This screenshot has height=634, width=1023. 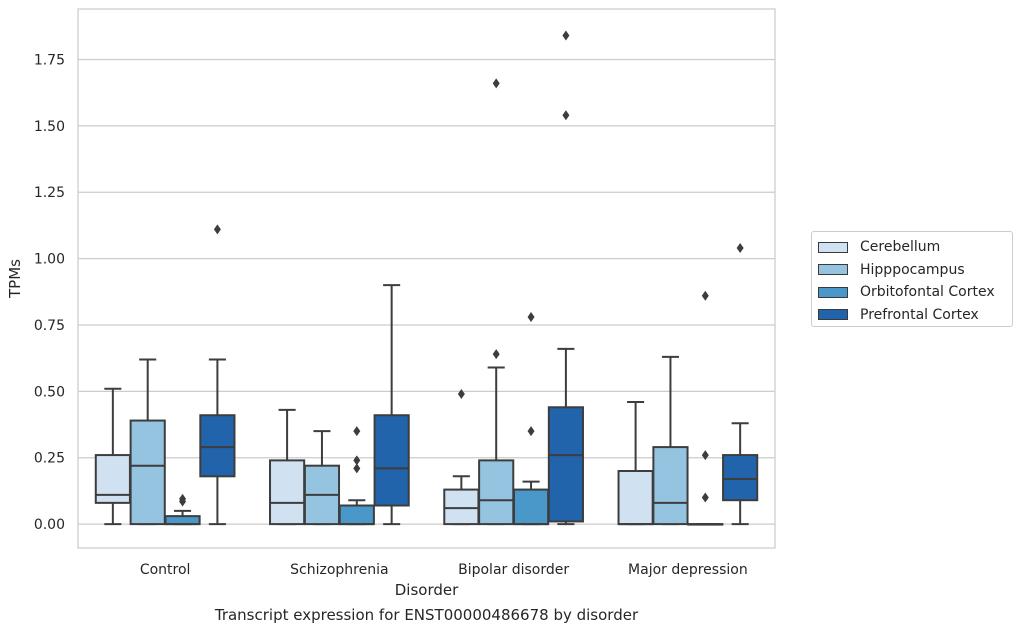 I want to click on y-tick-label: 0.75, so click(x=49, y=326).